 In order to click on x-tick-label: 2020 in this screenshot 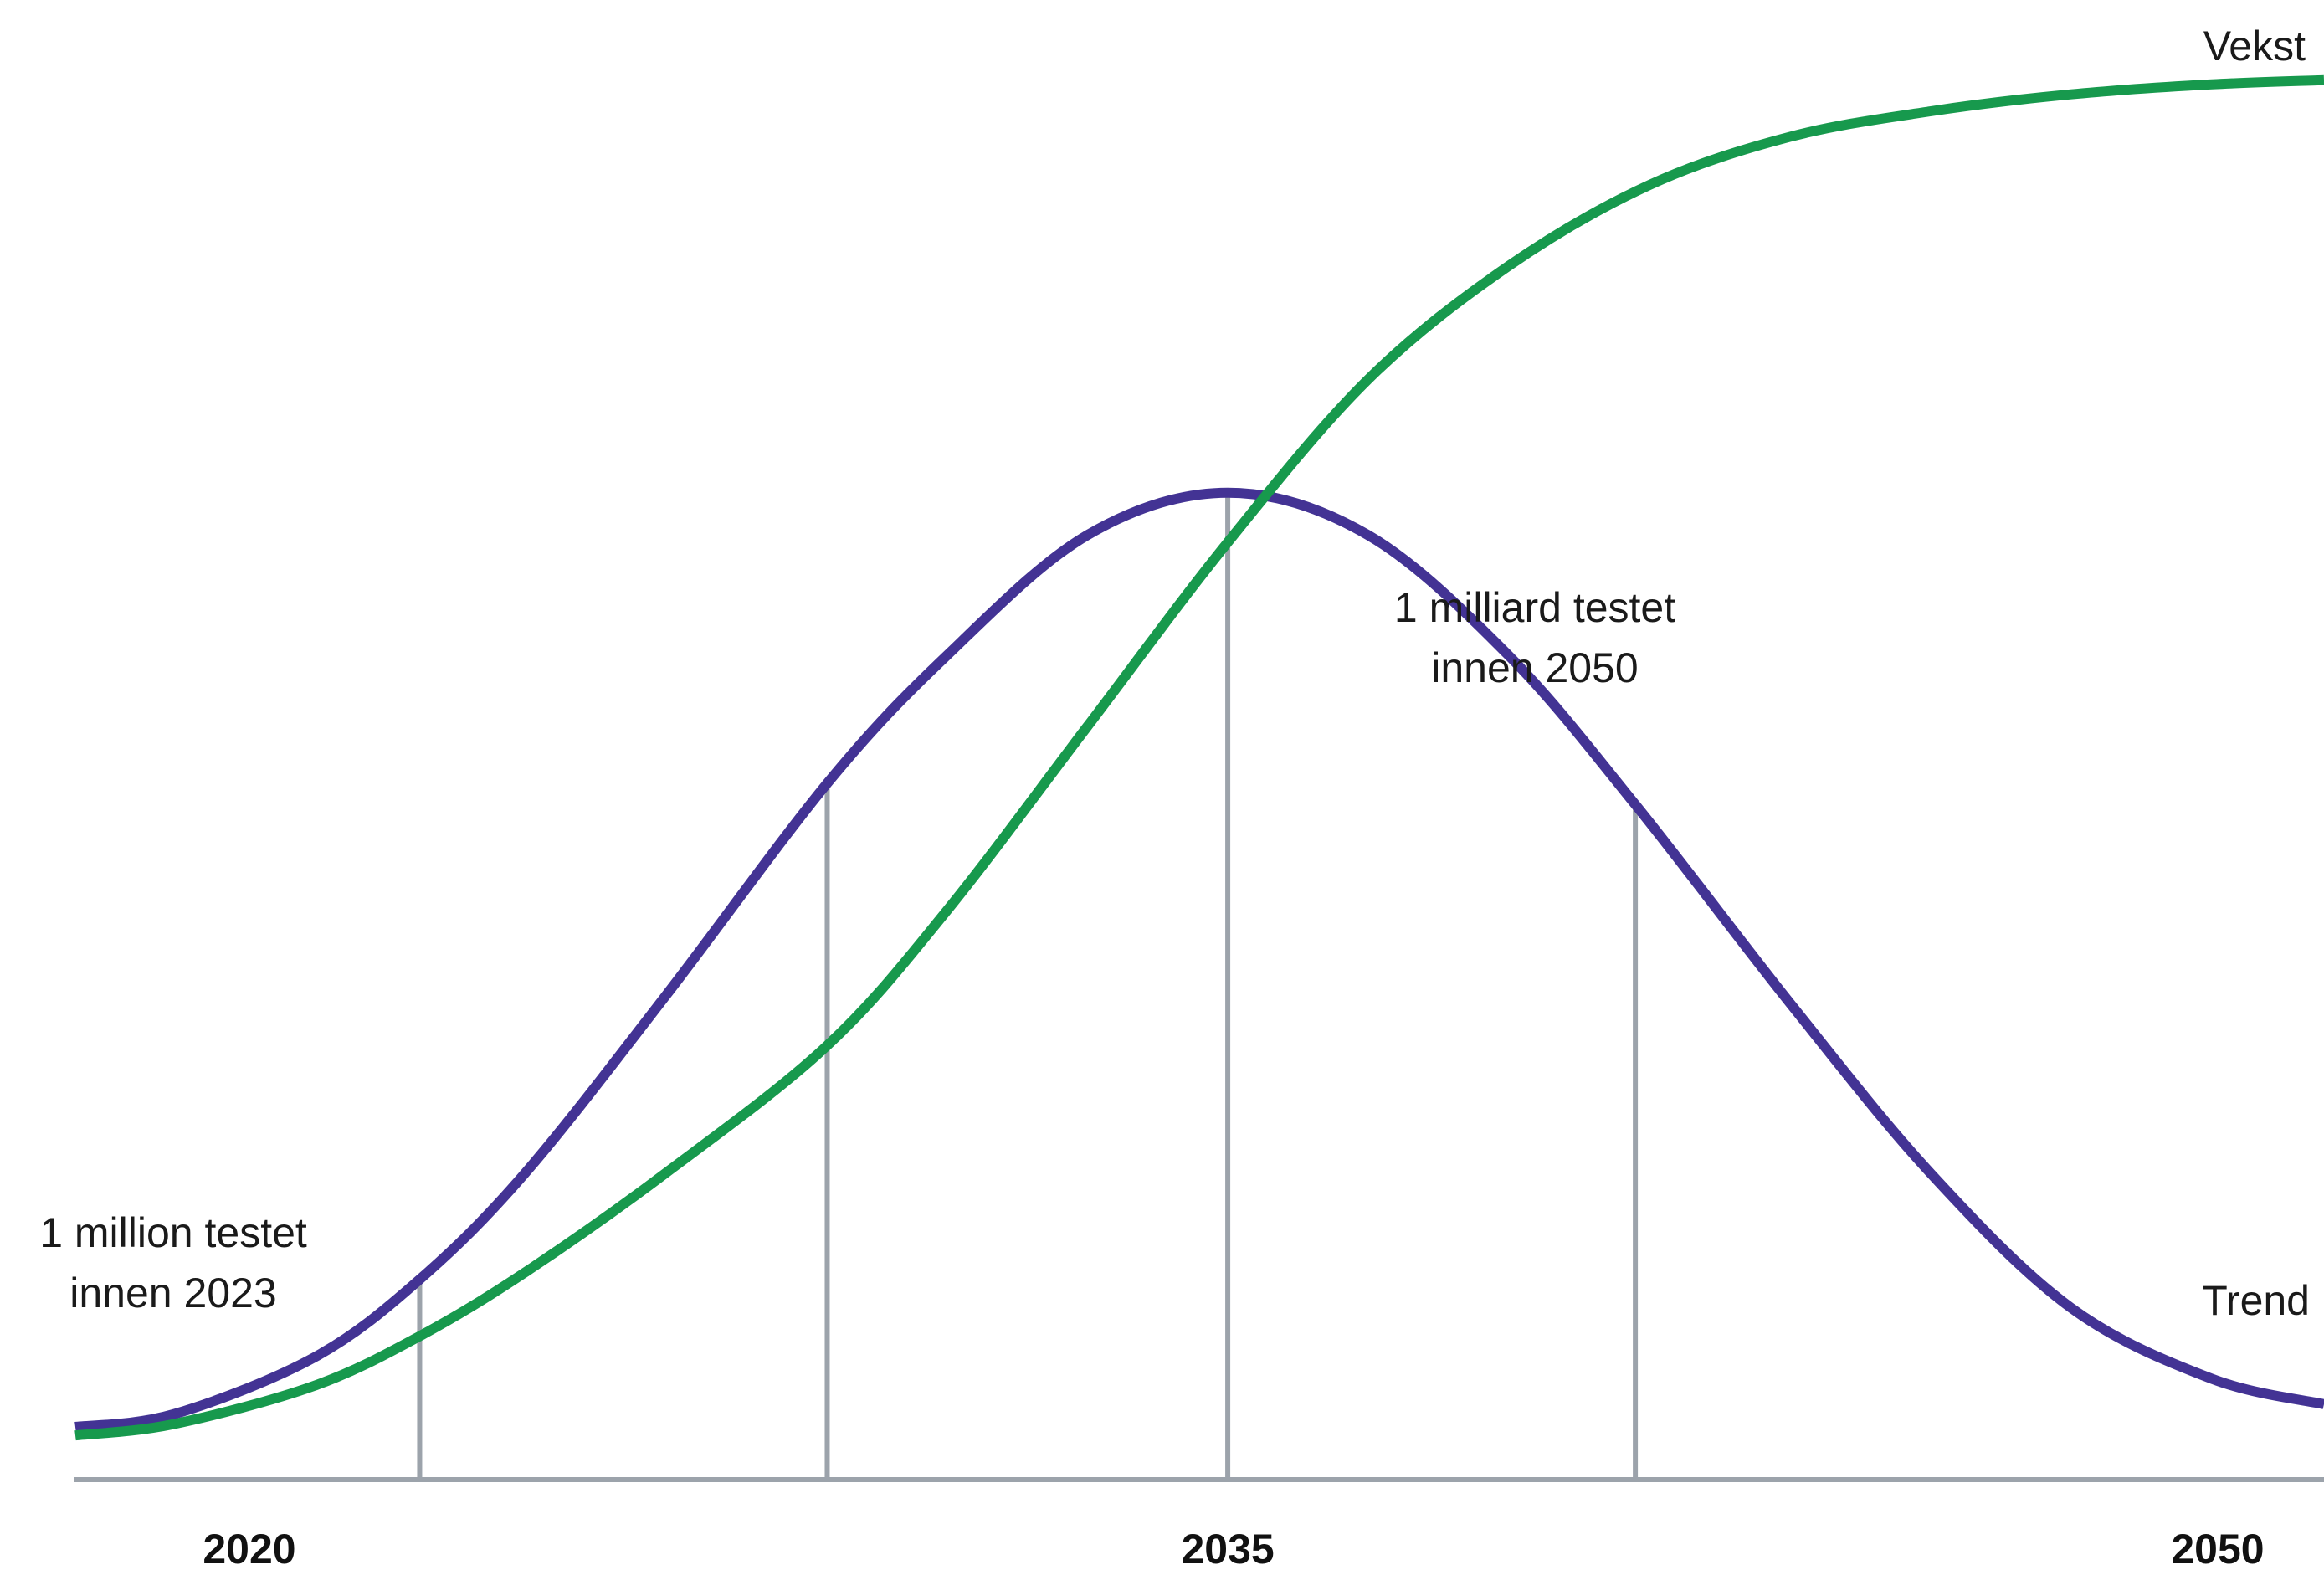, I will do `click(249, 1548)`.